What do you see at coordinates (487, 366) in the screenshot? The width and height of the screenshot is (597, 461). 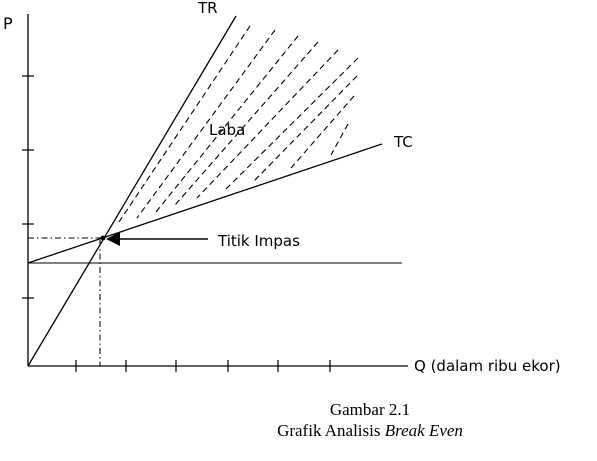 I see `x-axis-label: Q (dalam ribu ekor)` at bounding box center [487, 366].